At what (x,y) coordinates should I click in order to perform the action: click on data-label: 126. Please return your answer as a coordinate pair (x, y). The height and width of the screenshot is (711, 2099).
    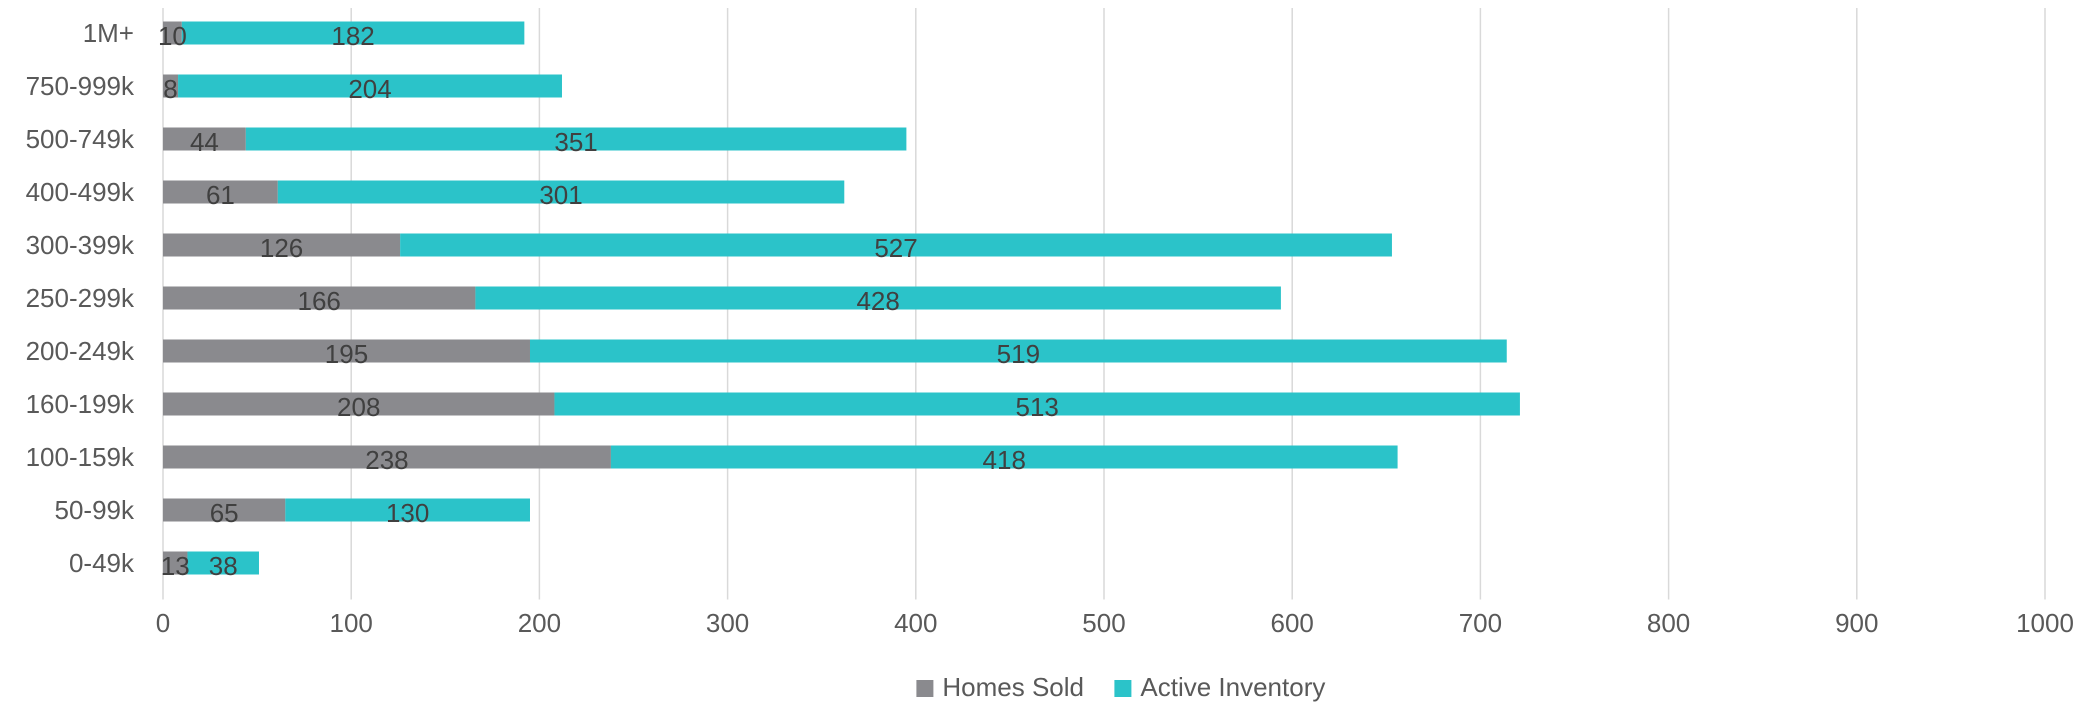
    Looking at the image, I should click on (281, 248).